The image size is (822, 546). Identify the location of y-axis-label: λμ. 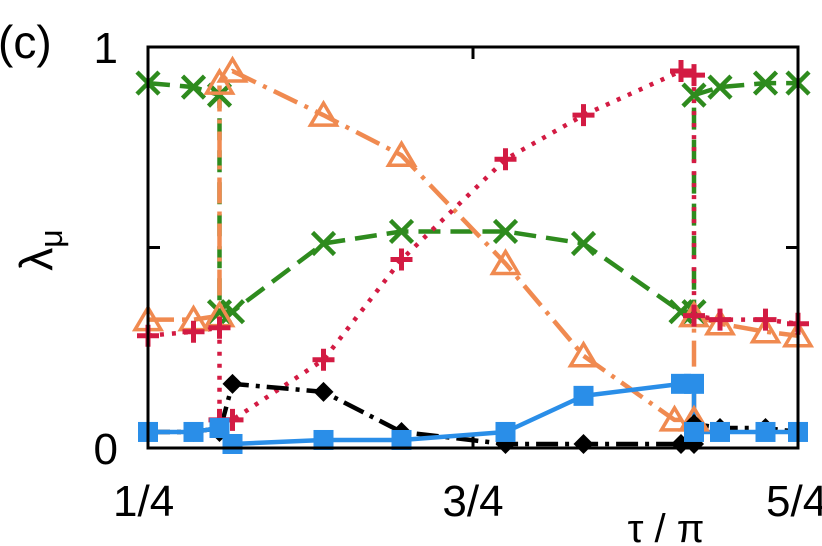
(39, 249).